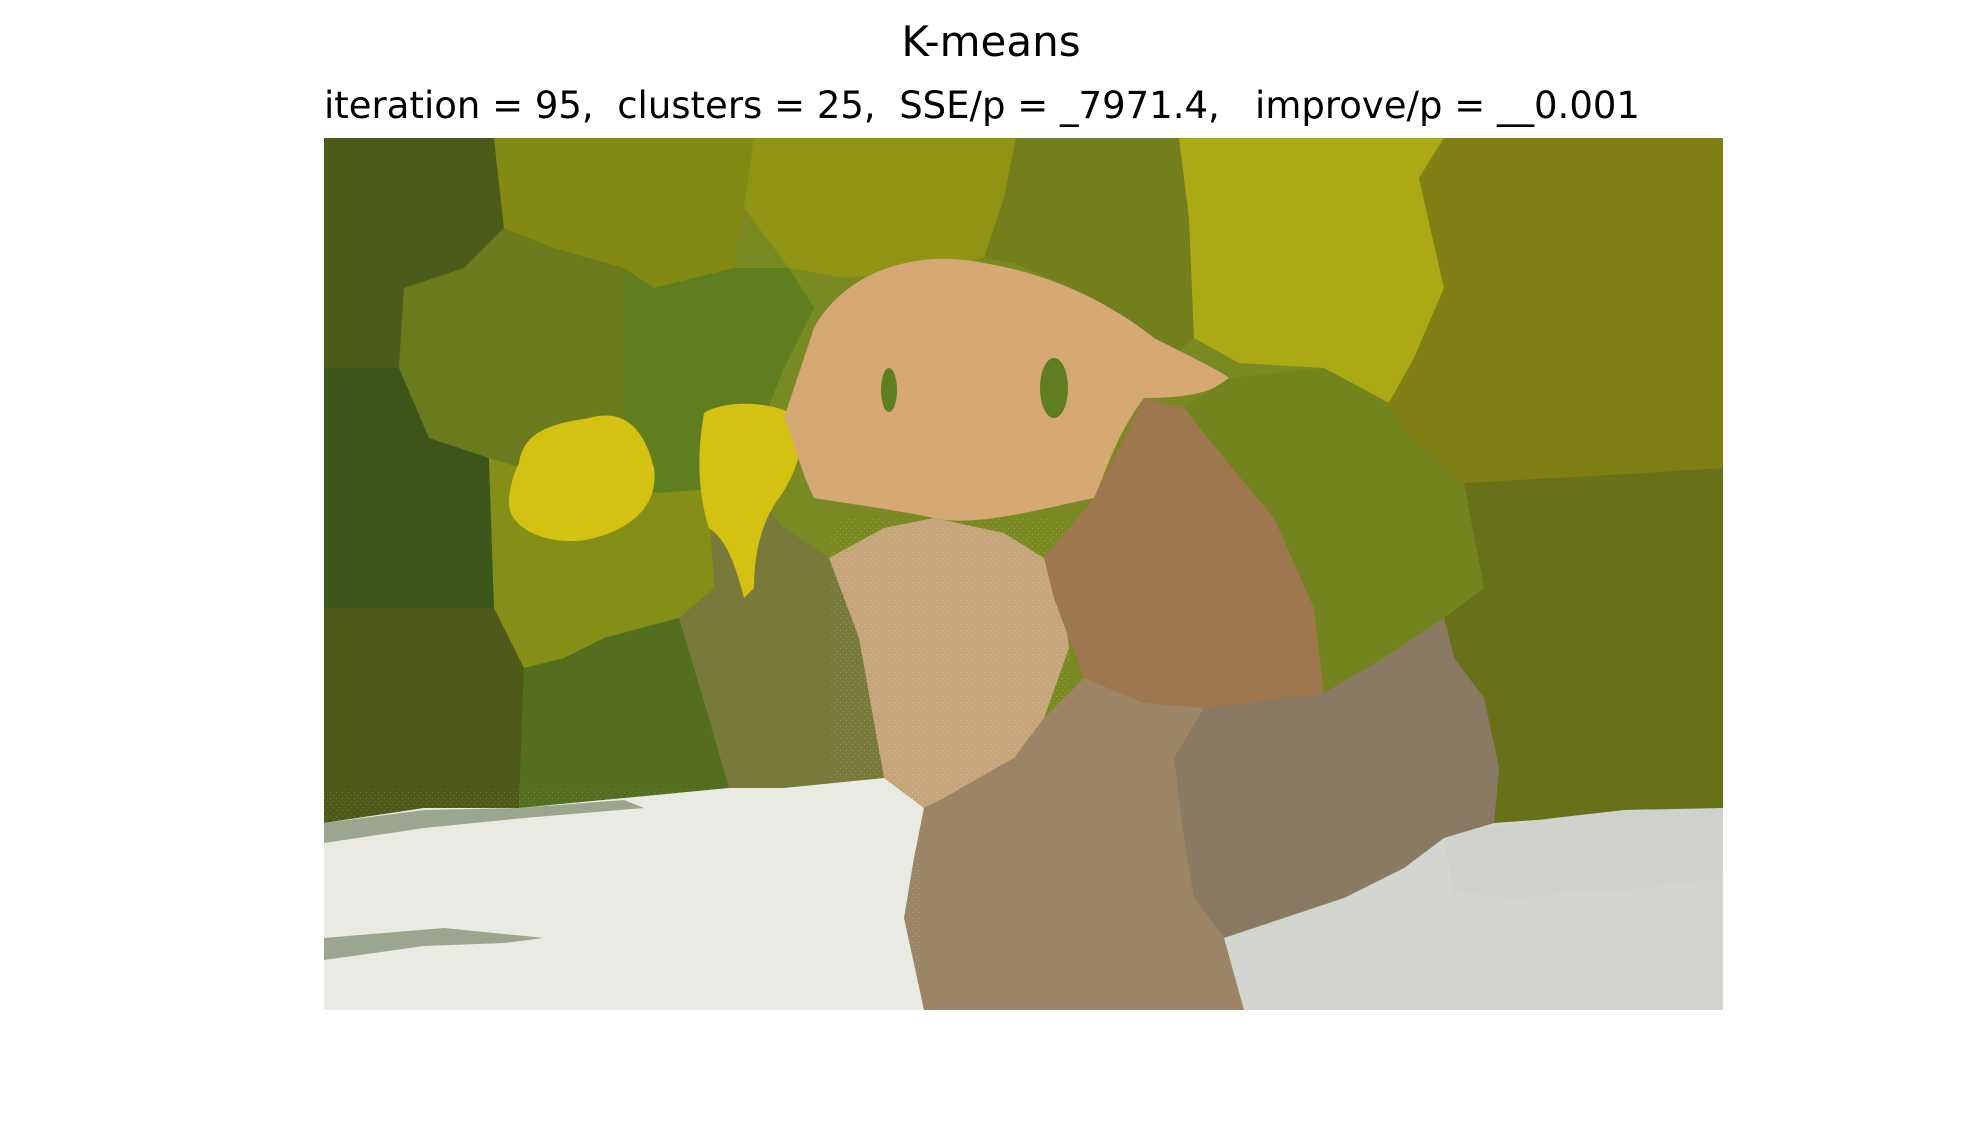  Describe the element at coordinates (1074, 844) in the screenshot. I see `region-taupe` at that location.